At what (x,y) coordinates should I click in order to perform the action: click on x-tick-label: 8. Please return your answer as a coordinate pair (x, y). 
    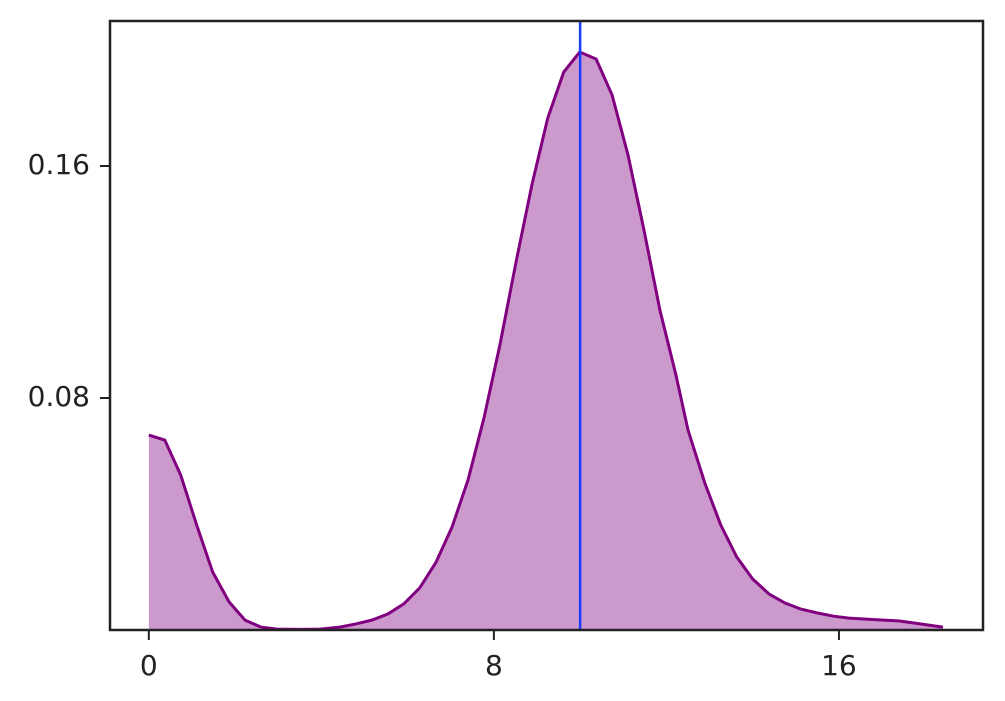
    Looking at the image, I should click on (494, 665).